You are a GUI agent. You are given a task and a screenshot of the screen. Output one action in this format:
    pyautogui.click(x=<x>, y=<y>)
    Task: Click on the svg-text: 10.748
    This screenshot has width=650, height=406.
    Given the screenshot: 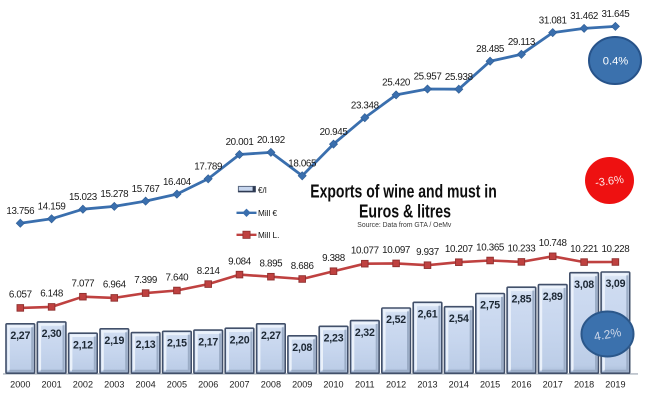 What is the action you would take?
    pyautogui.click(x=553, y=243)
    